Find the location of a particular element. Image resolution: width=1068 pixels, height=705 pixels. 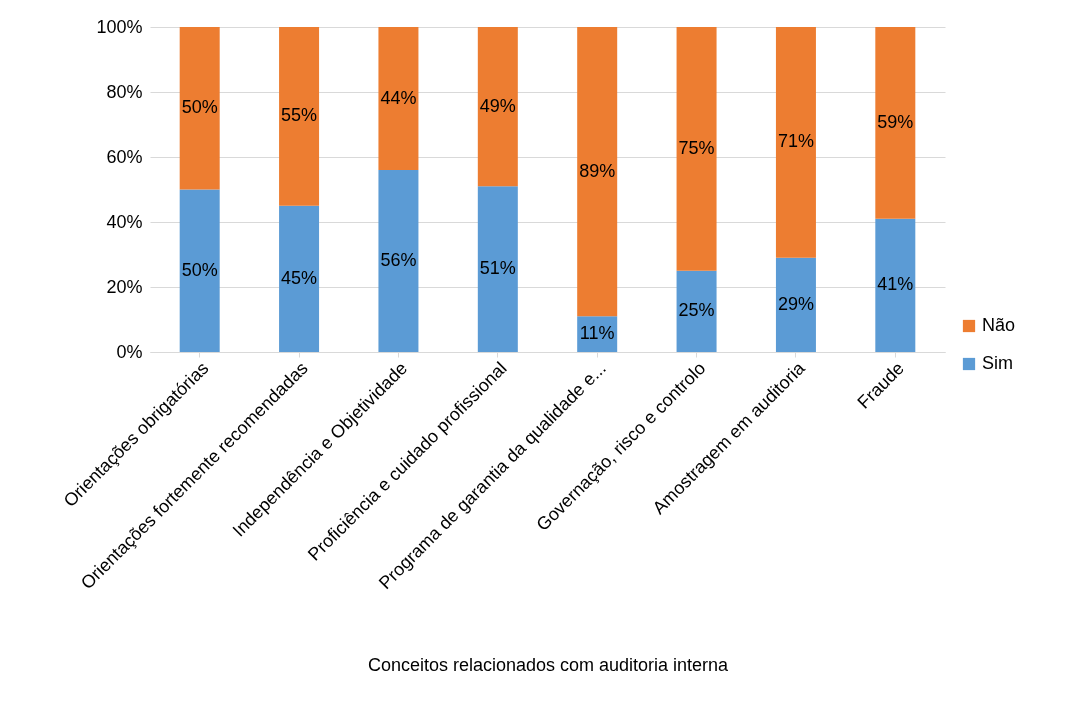

data-label: 75% is located at coordinates (696, 147).